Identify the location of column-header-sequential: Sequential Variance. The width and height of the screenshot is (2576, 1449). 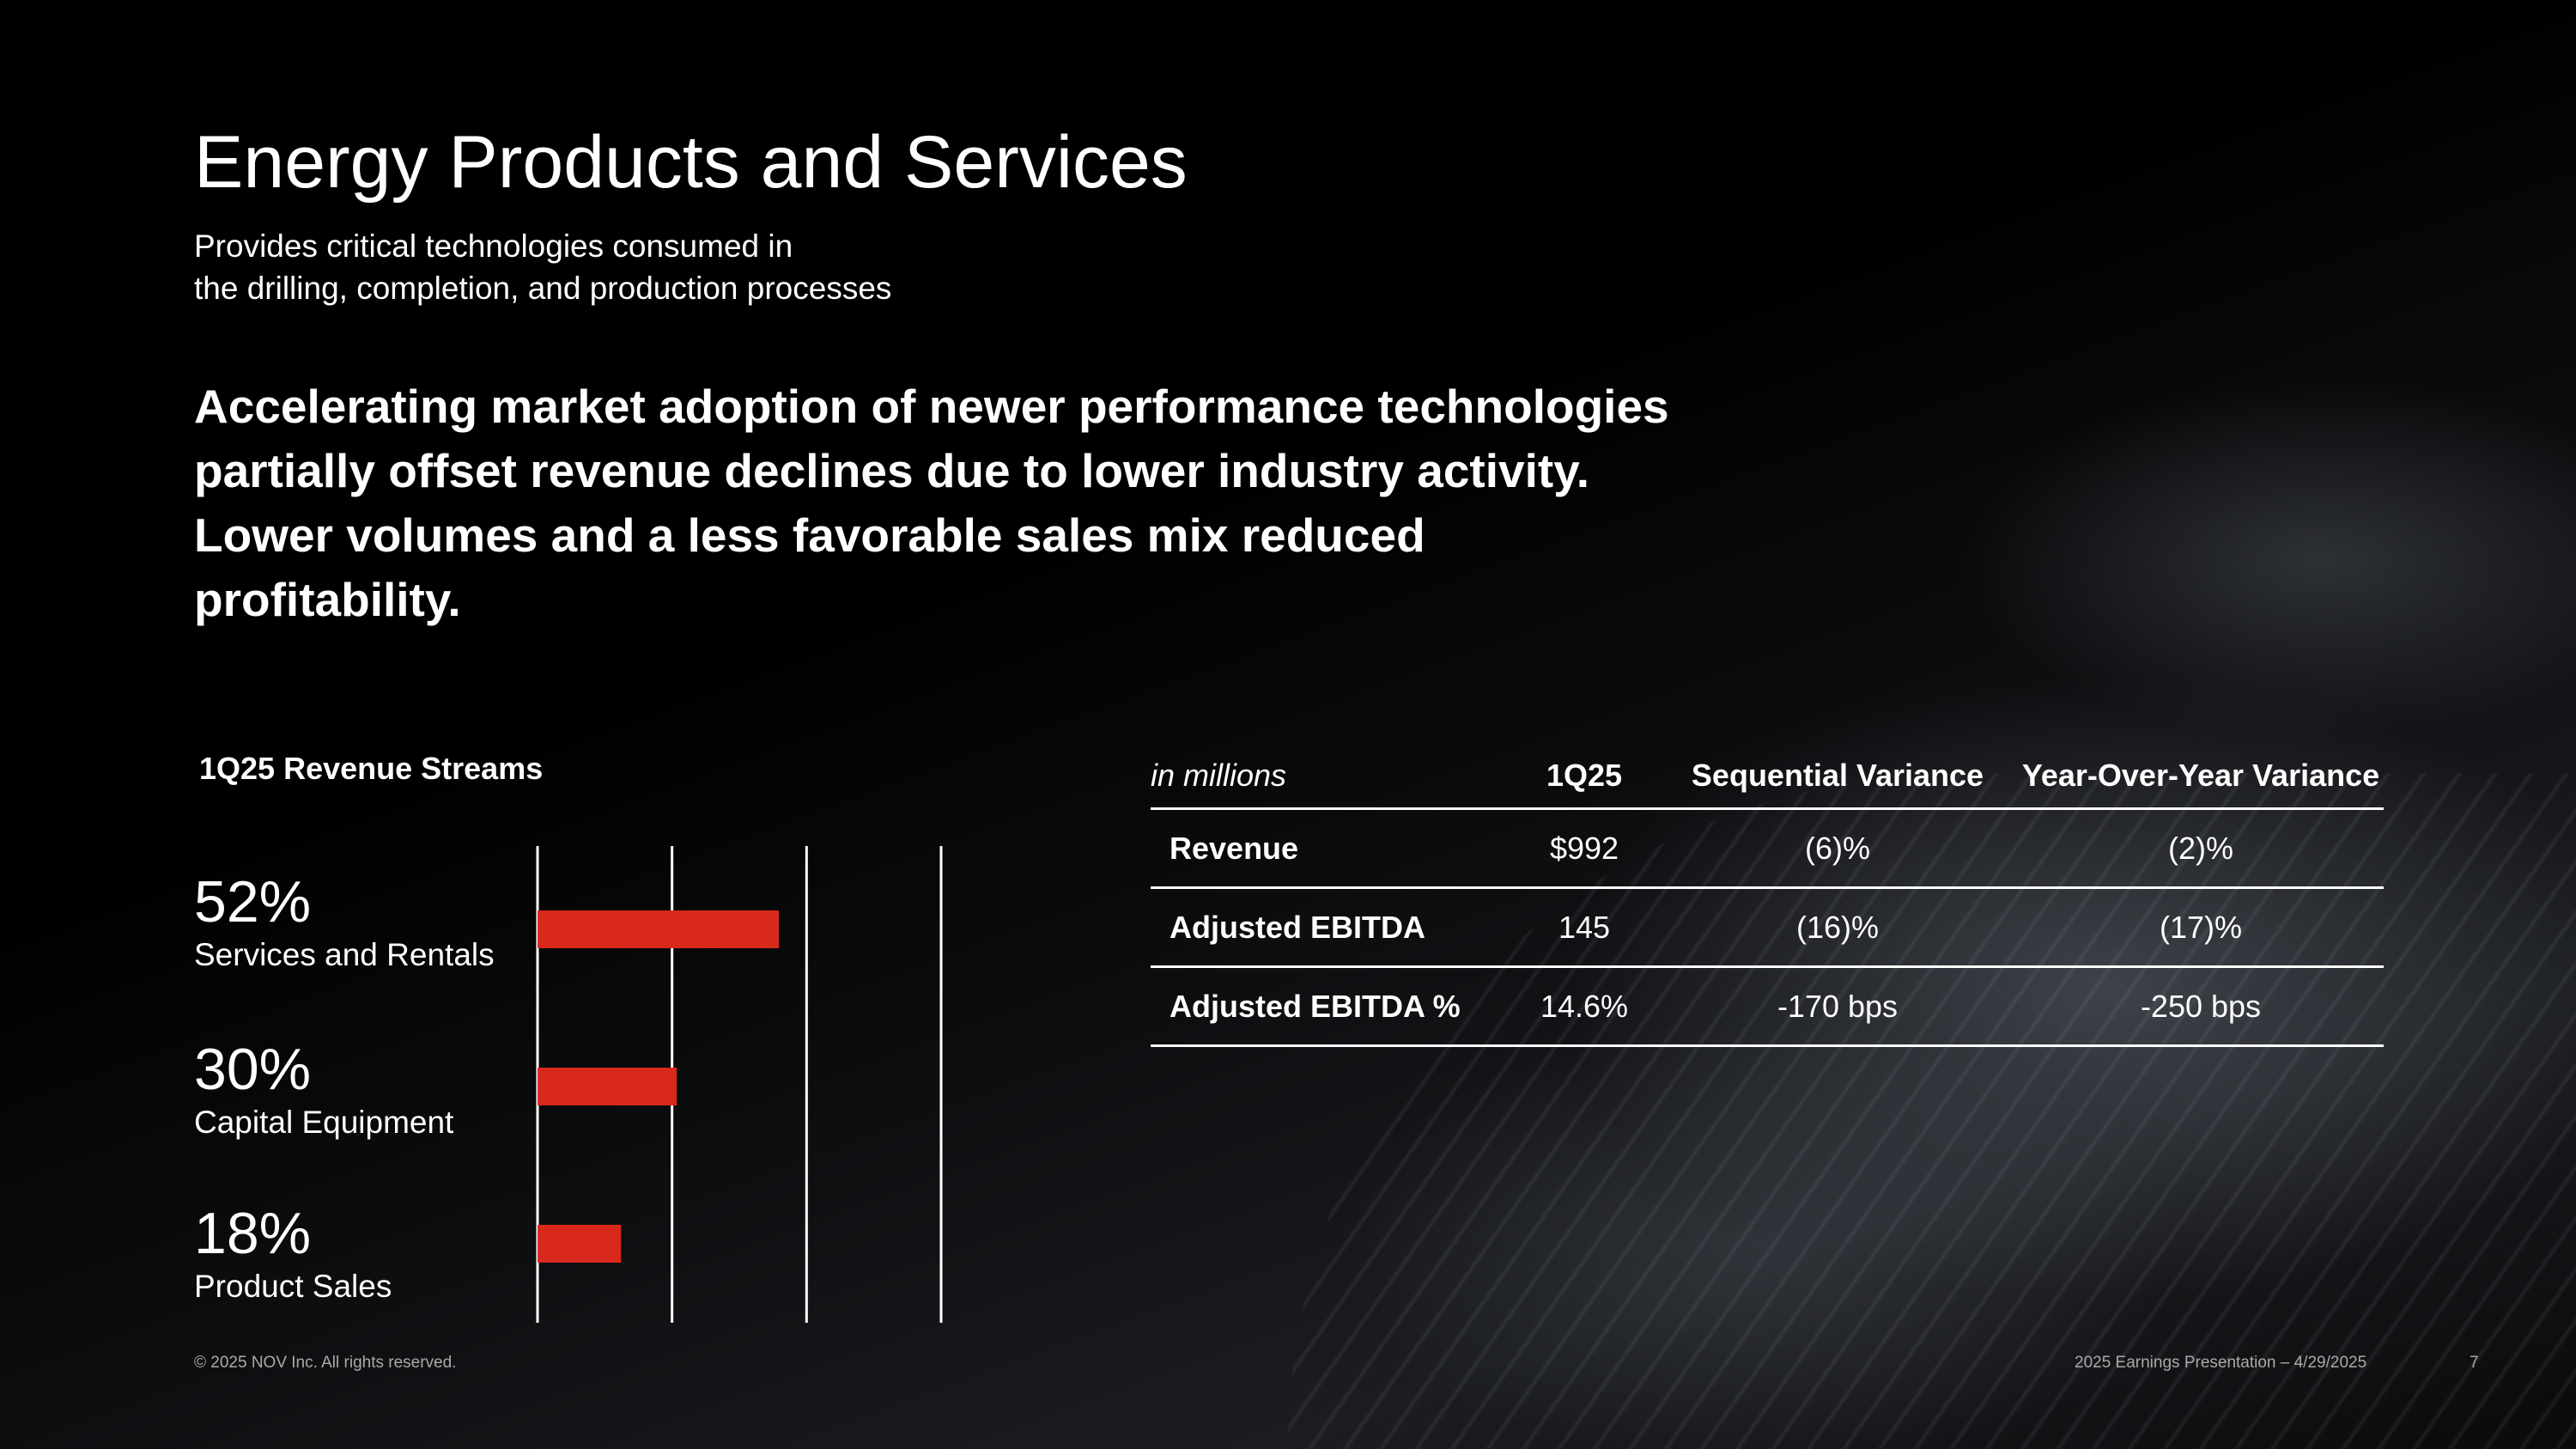
(1837, 777).